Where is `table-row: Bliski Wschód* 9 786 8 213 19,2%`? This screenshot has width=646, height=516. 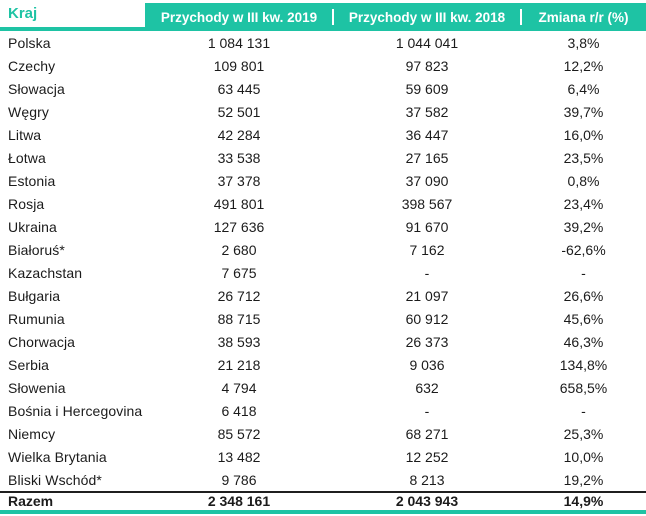 table-row: Bliski Wschód* 9 786 8 213 19,2% is located at coordinates (323, 479).